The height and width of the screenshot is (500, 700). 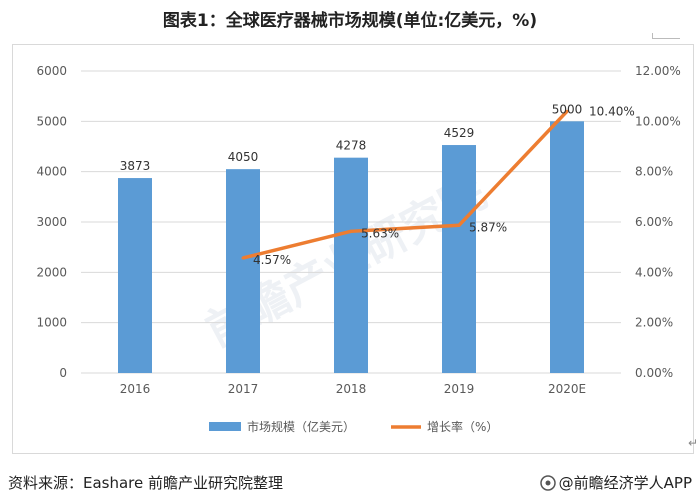 I want to click on bar-data-label: 3873, so click(x=135, y=166).